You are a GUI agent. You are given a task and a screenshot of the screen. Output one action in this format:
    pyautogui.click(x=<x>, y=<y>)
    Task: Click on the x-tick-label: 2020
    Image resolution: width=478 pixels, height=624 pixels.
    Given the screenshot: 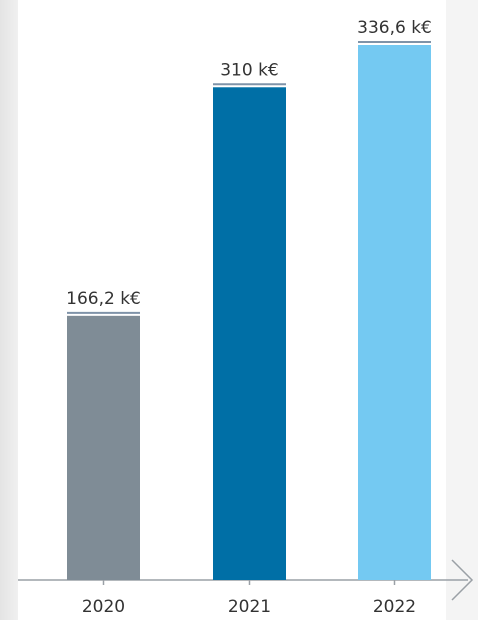 What is the action you would take?
    pyautogui.click(x=103, y=607)
    